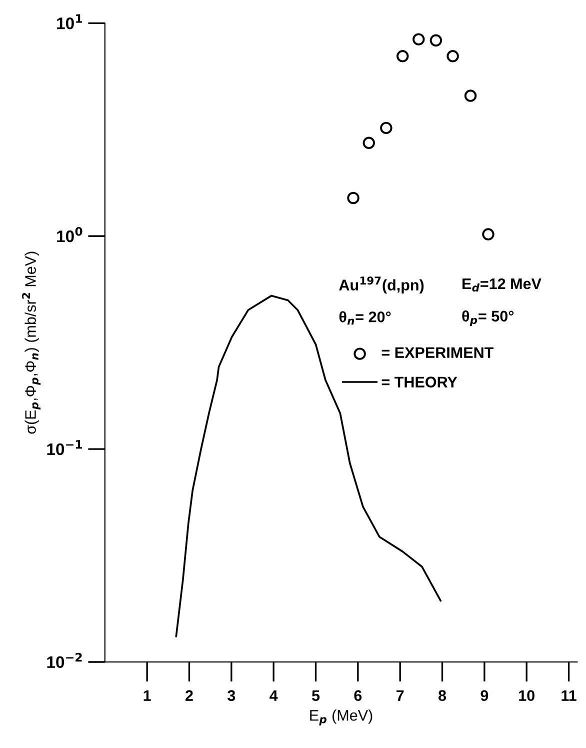 The width and height of the screenshot is (586, 748). Describe the element at coordinates (316, 695) in the screenshot. I see `x-tick-label: 5` at that location.